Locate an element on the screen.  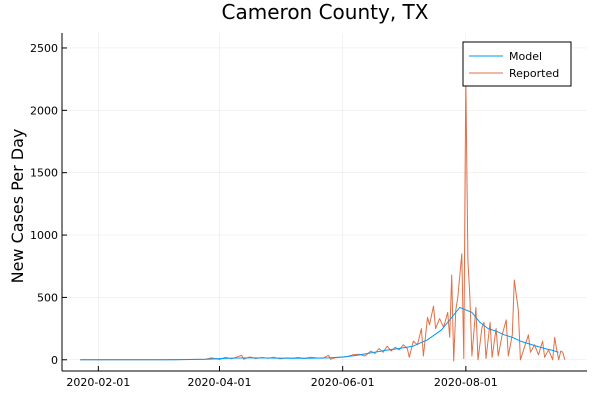
y-tick-label: 500 is located at coordinates (47, 297).